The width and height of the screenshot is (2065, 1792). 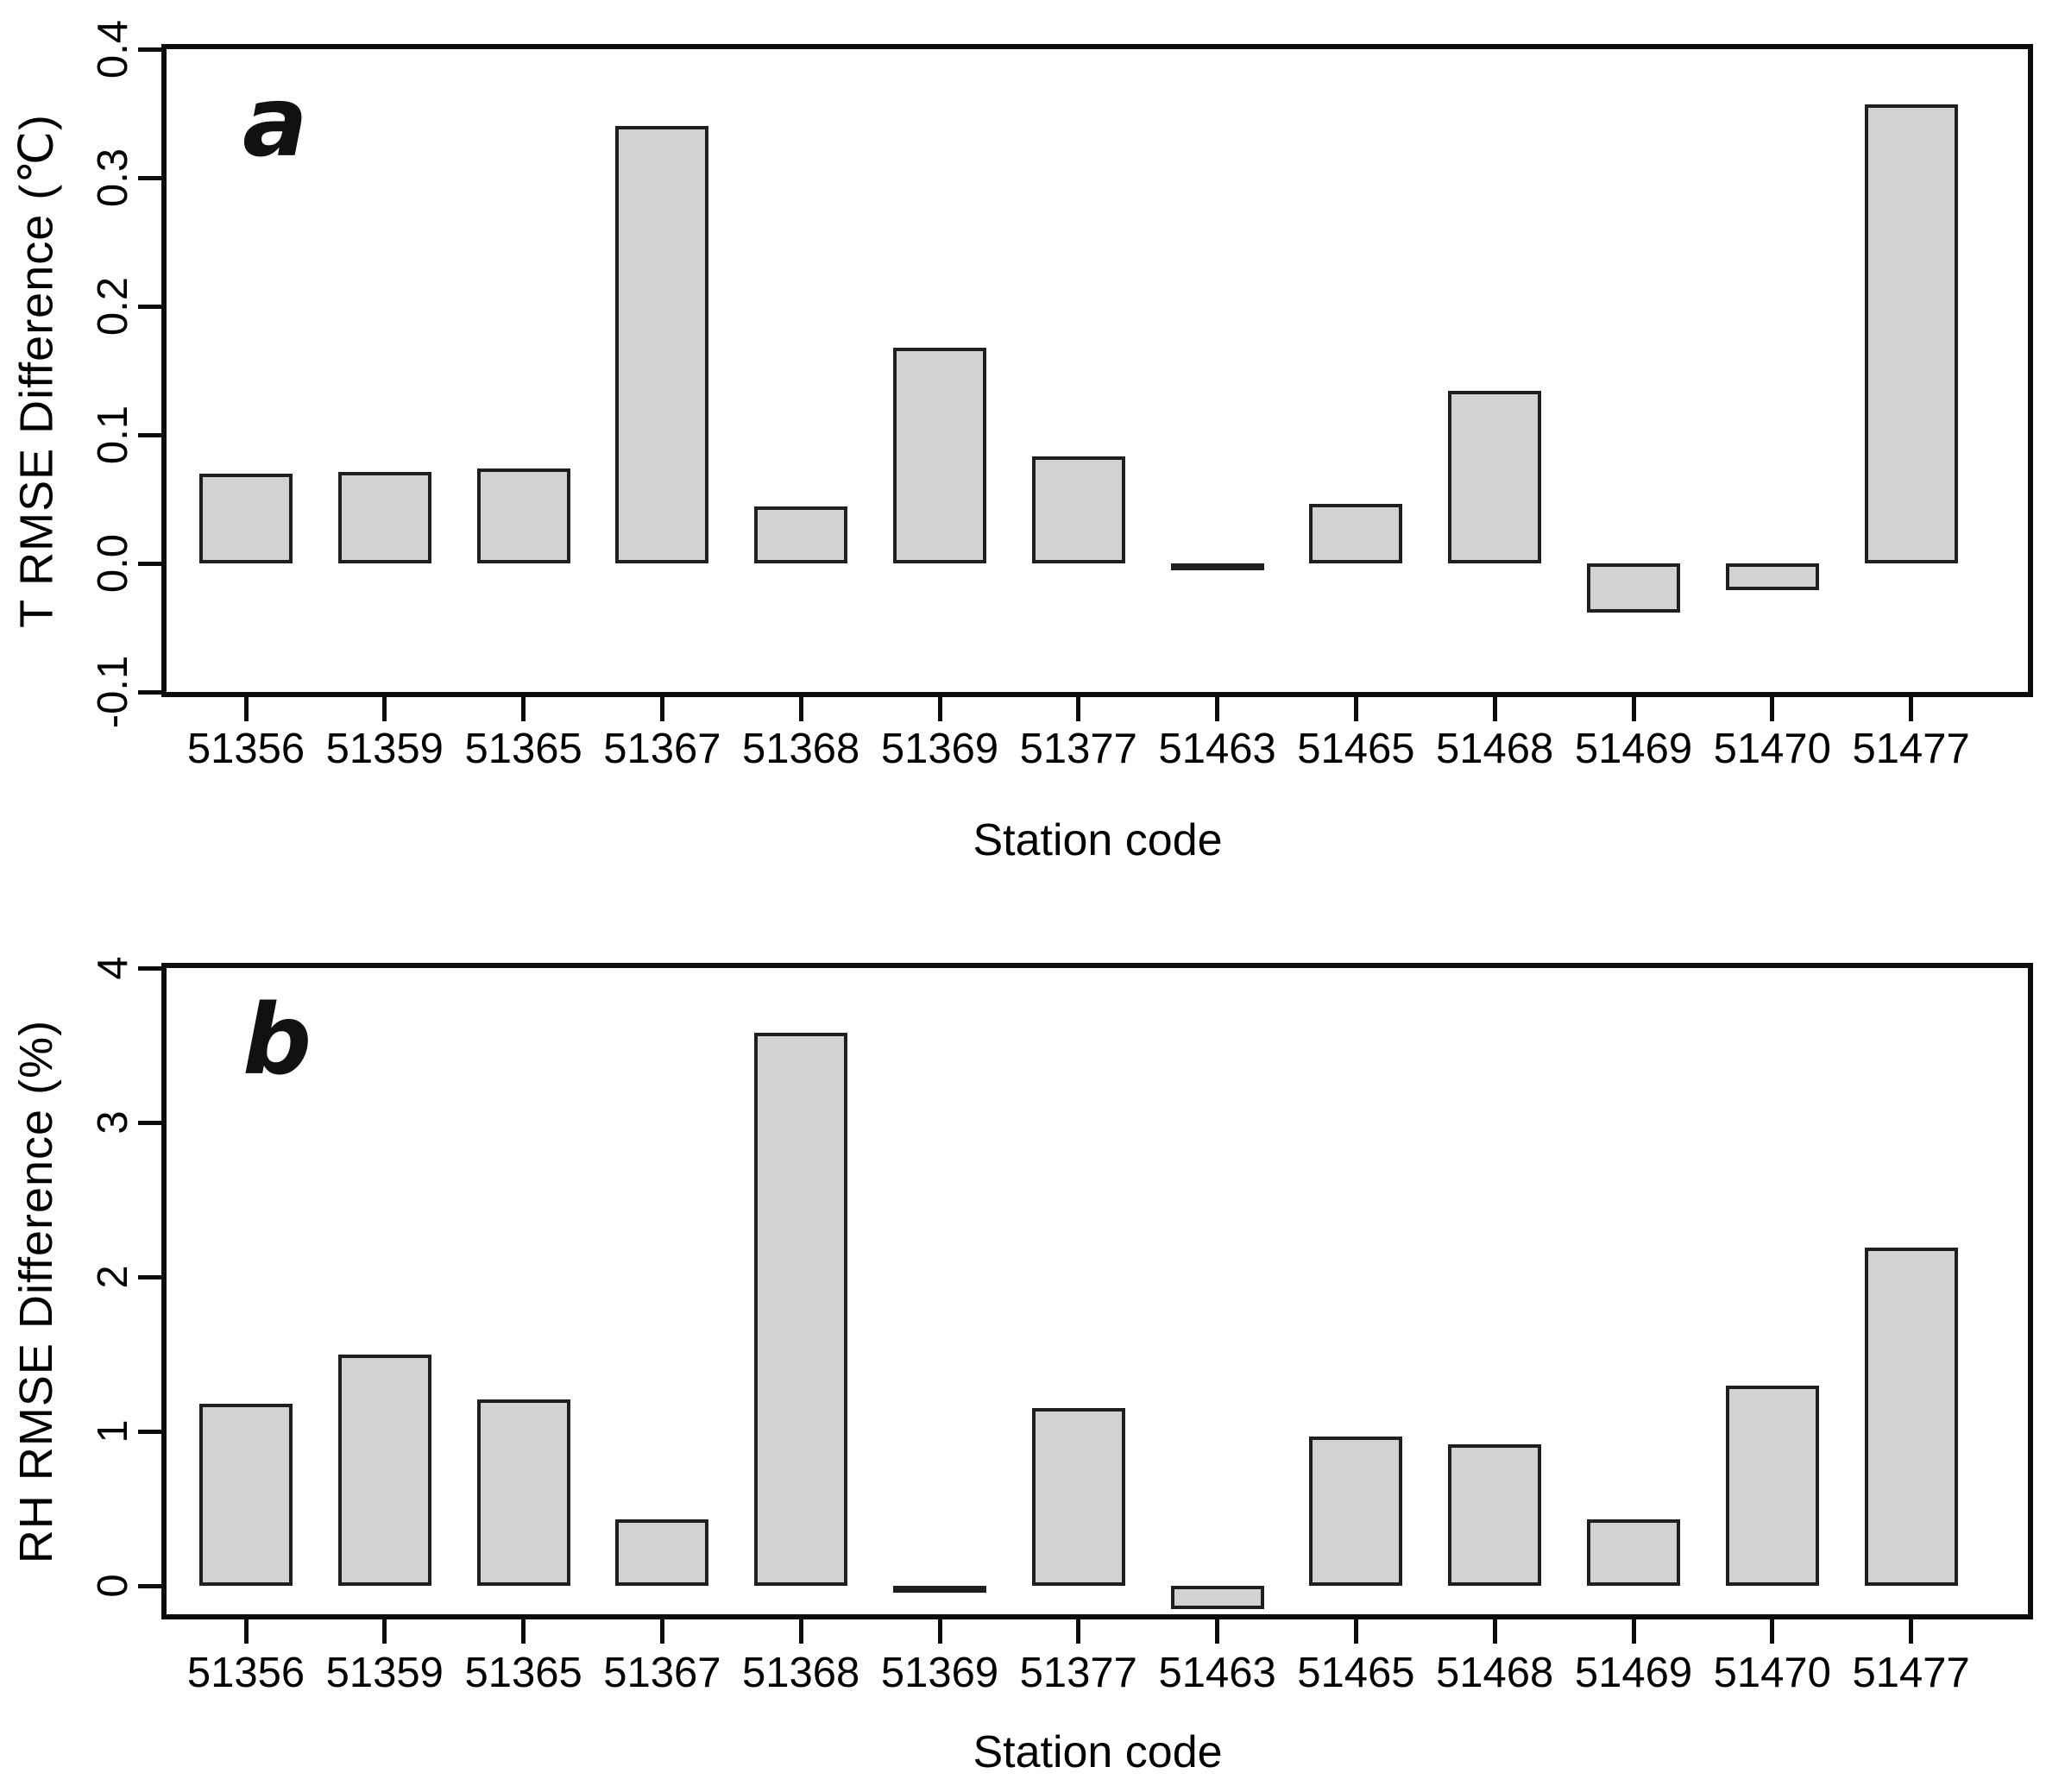 What do you see at coordinates (113, 1431) in the screenshot?
I see `y-tick-label: 1` at bounding box center [113, 1431].